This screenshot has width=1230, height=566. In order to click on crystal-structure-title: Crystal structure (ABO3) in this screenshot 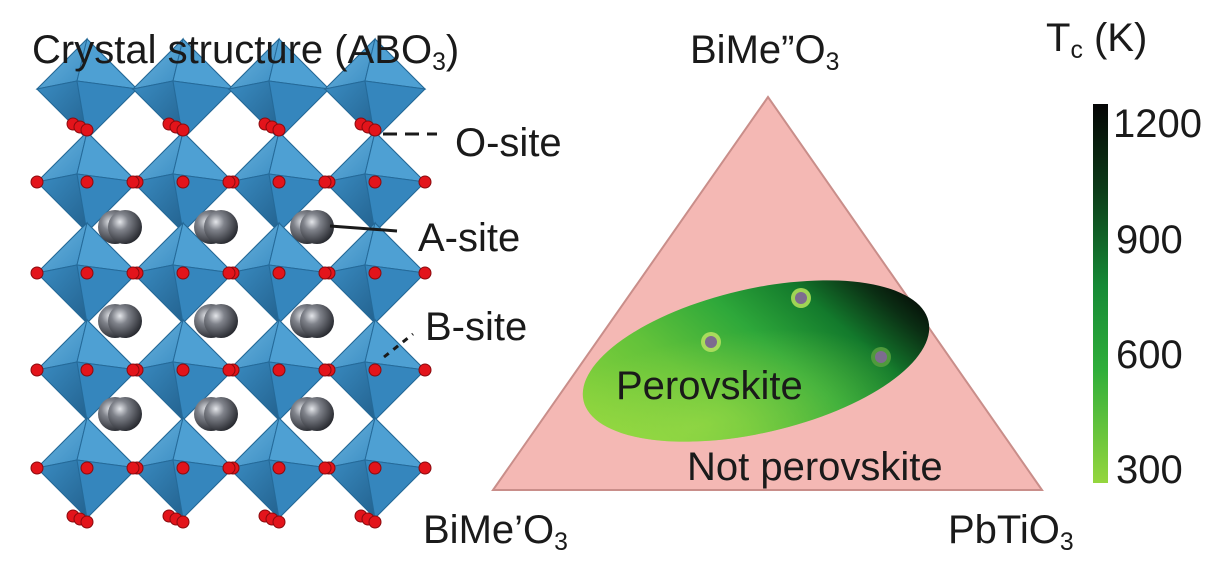, I will do `click(246, 52)`.